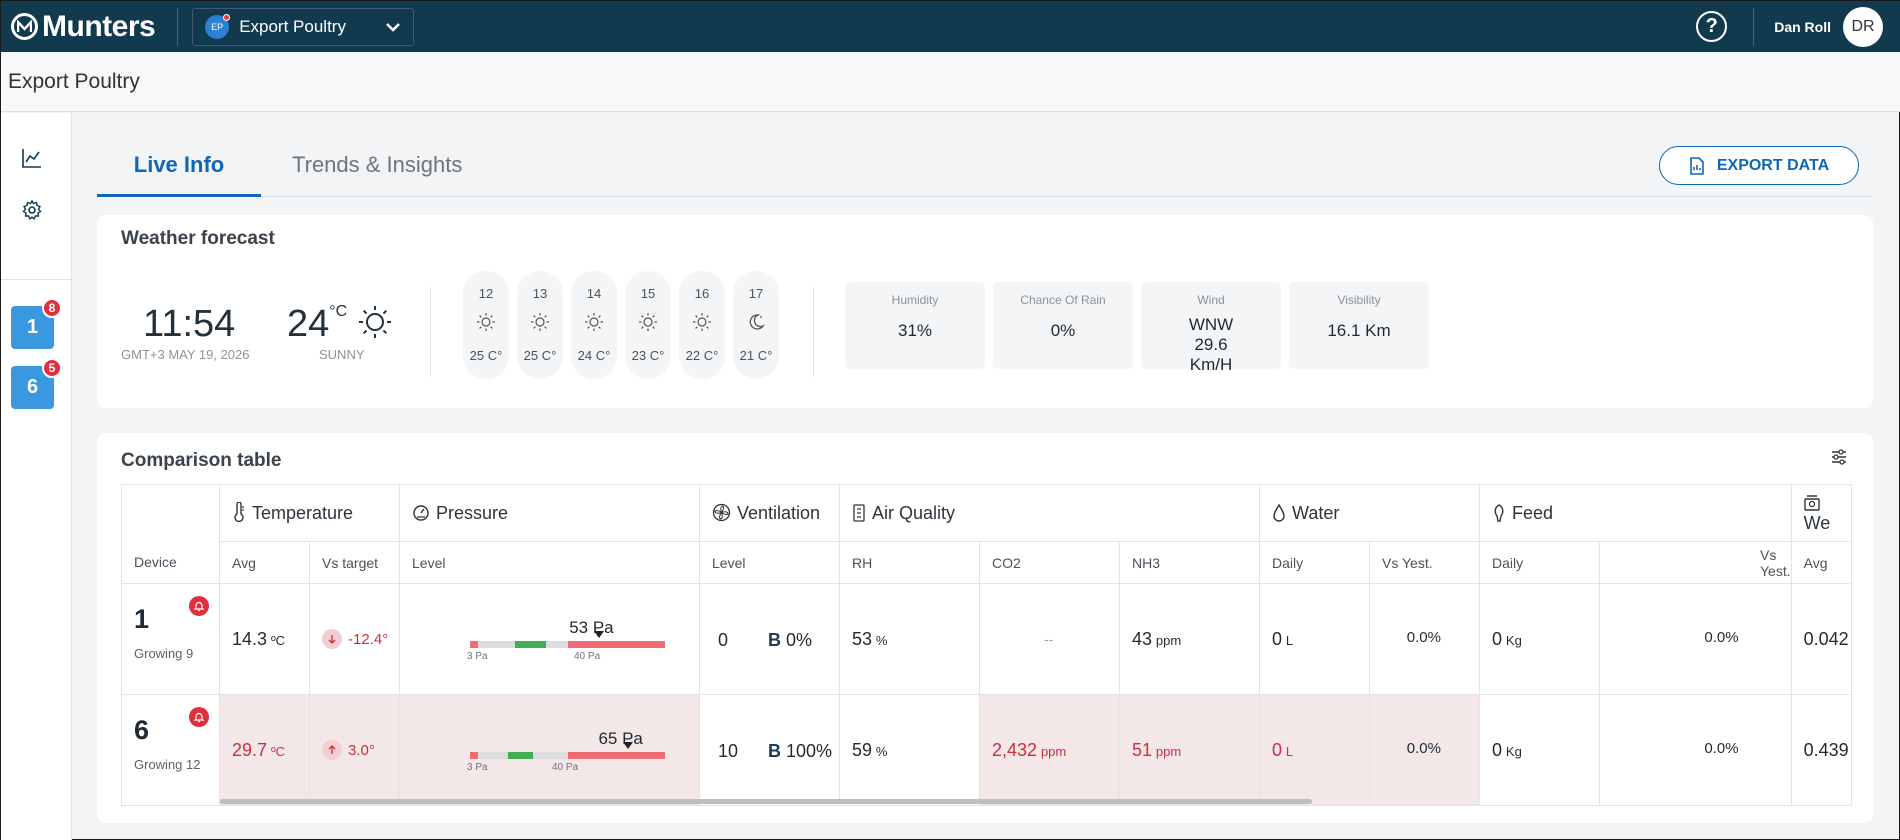 This screenshot has width=1900, height=840. I want to click on device-number: 1, so click(142, 619).